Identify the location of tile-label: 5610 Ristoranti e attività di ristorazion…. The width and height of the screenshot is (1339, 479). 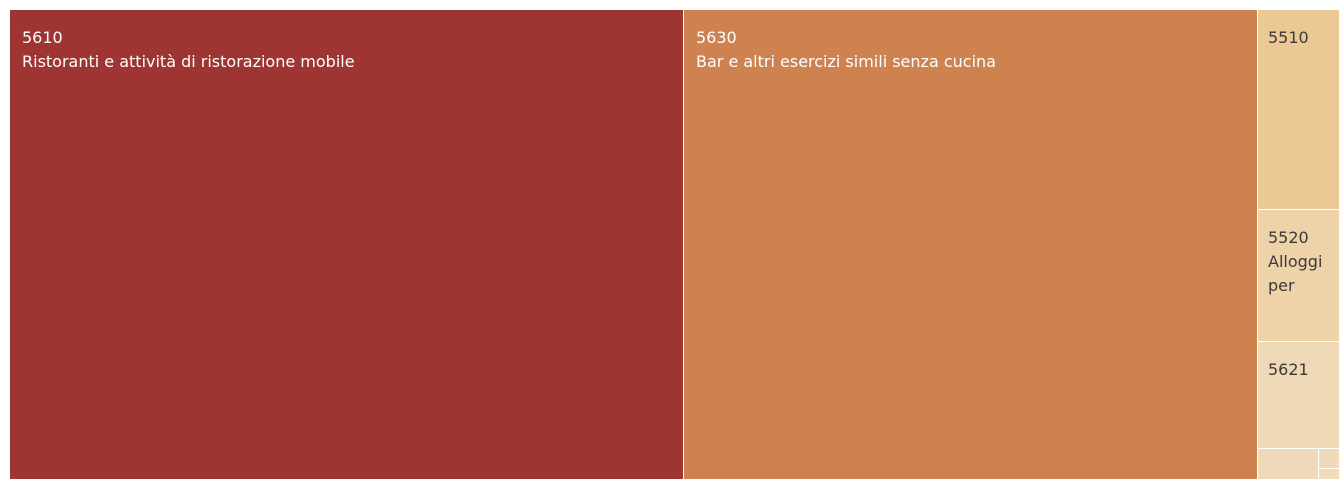
(351, 50).